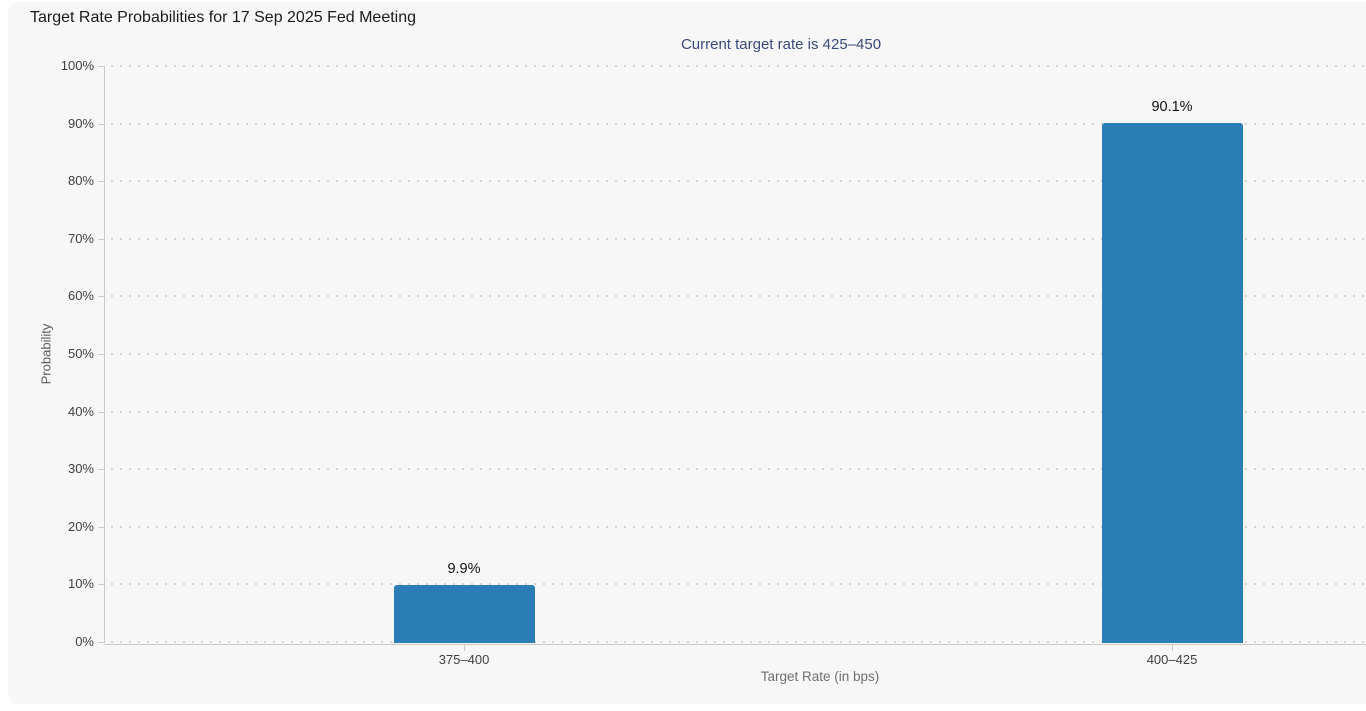 This screenshot has height=711, width=1366. Describe the element at coordinates (80, 584) in the screenshot. I see `y-tick-label: 10%` at that location.